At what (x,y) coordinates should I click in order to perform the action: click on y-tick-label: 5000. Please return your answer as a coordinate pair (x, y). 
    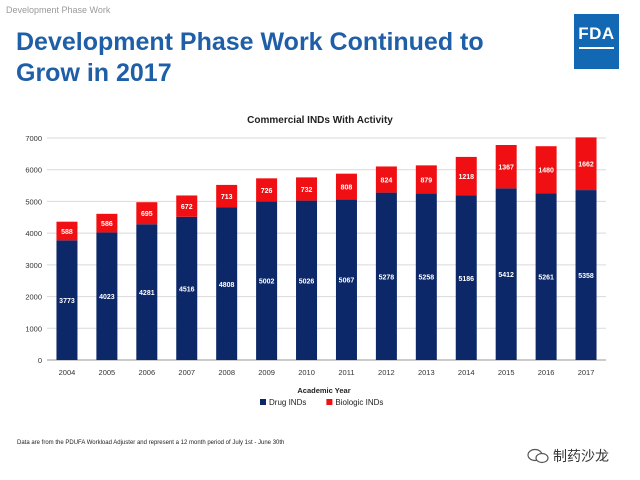
    Looking at the image, I should click on (33, 201).